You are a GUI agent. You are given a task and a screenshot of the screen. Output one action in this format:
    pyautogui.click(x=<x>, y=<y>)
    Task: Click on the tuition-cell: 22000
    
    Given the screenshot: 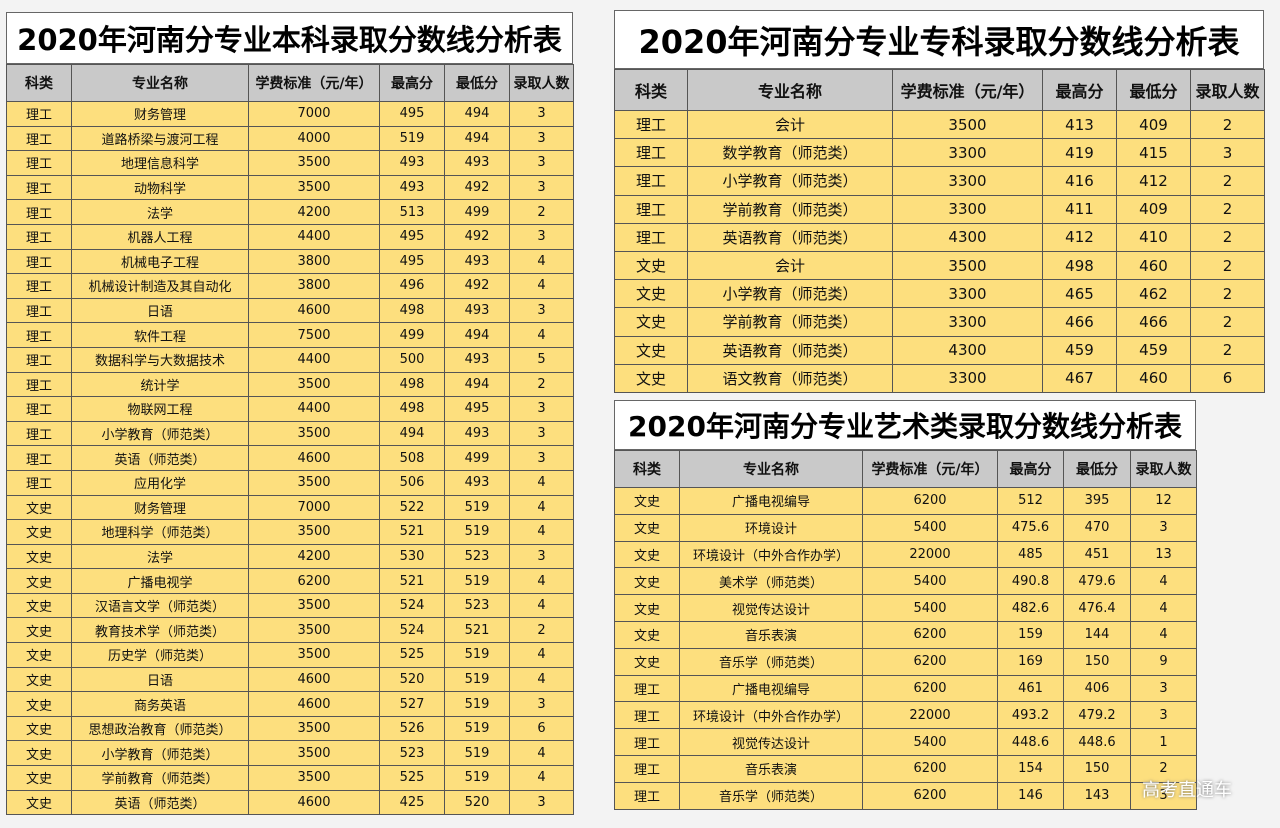 What is the action you would take?
    pyautogui.click(x=930, y=554)
    